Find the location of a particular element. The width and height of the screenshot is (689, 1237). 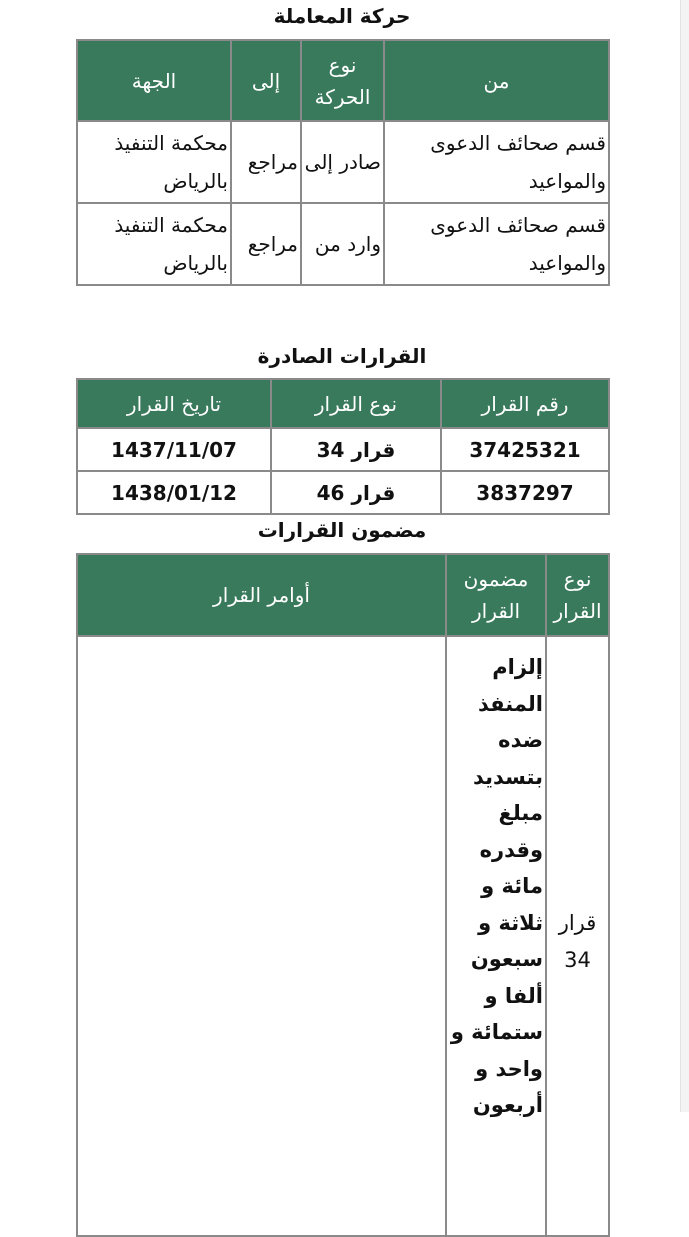

col-entity: الجهة is located at coordinates (154, 80).